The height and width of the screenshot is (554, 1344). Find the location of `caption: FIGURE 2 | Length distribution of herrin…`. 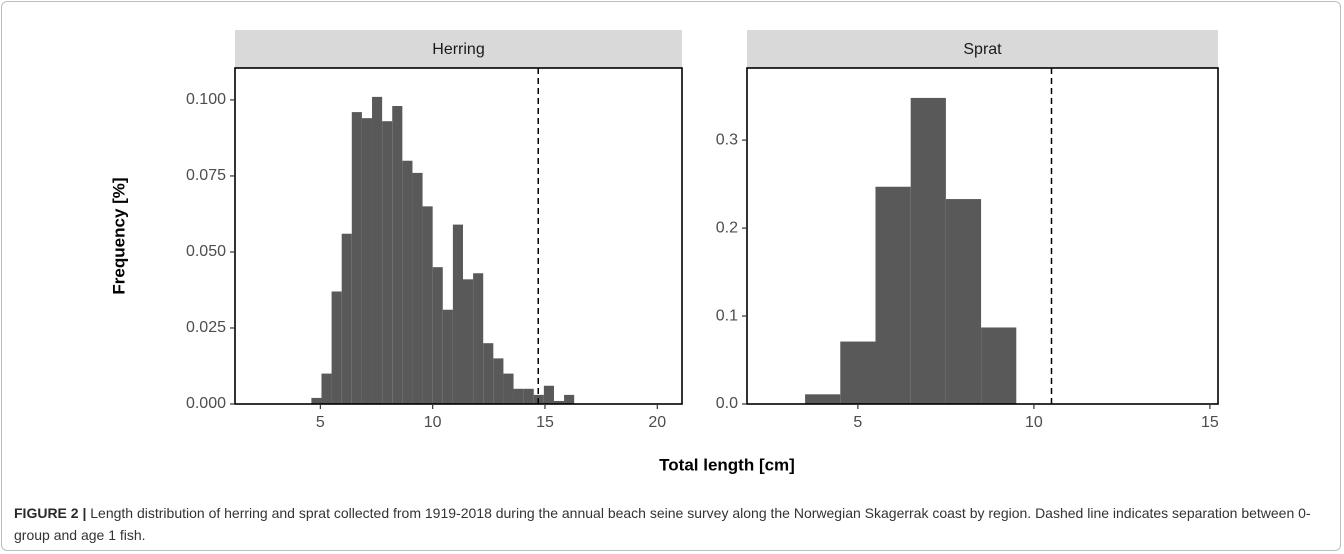

caption: FIGURE 2 | Length distribution of herrin… is located at coordinates (669, 524).